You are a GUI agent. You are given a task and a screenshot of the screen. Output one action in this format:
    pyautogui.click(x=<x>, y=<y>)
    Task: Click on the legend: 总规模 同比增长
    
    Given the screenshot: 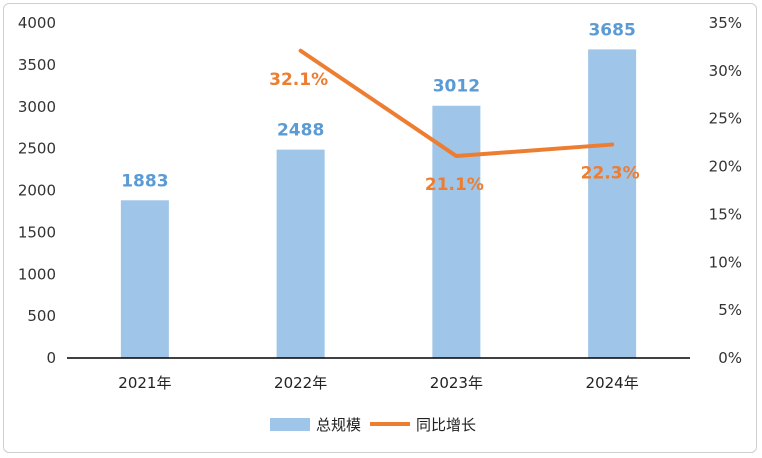 What is the action you would take?
    pyautogui.click(x=373, y=425)
    